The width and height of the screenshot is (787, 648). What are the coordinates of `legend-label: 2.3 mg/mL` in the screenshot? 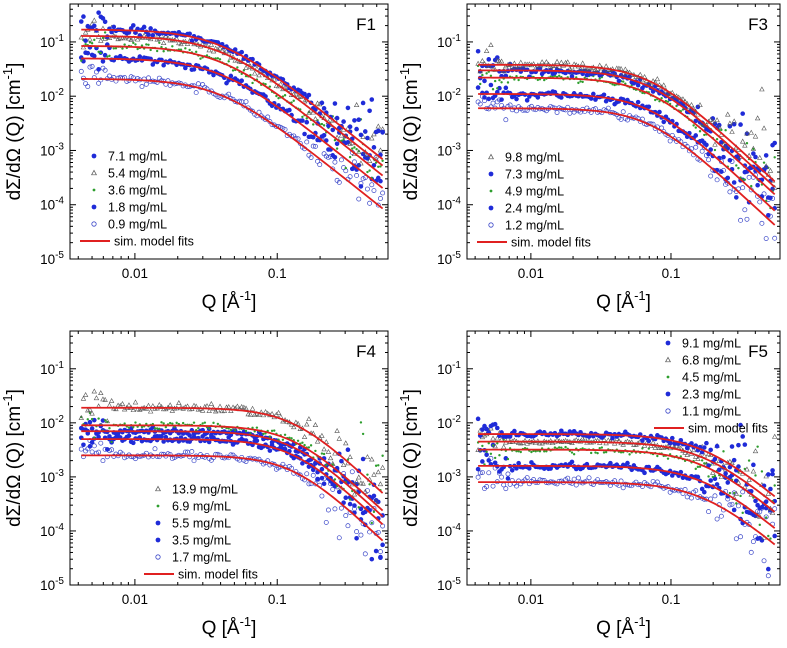 It's located at (711, 395).